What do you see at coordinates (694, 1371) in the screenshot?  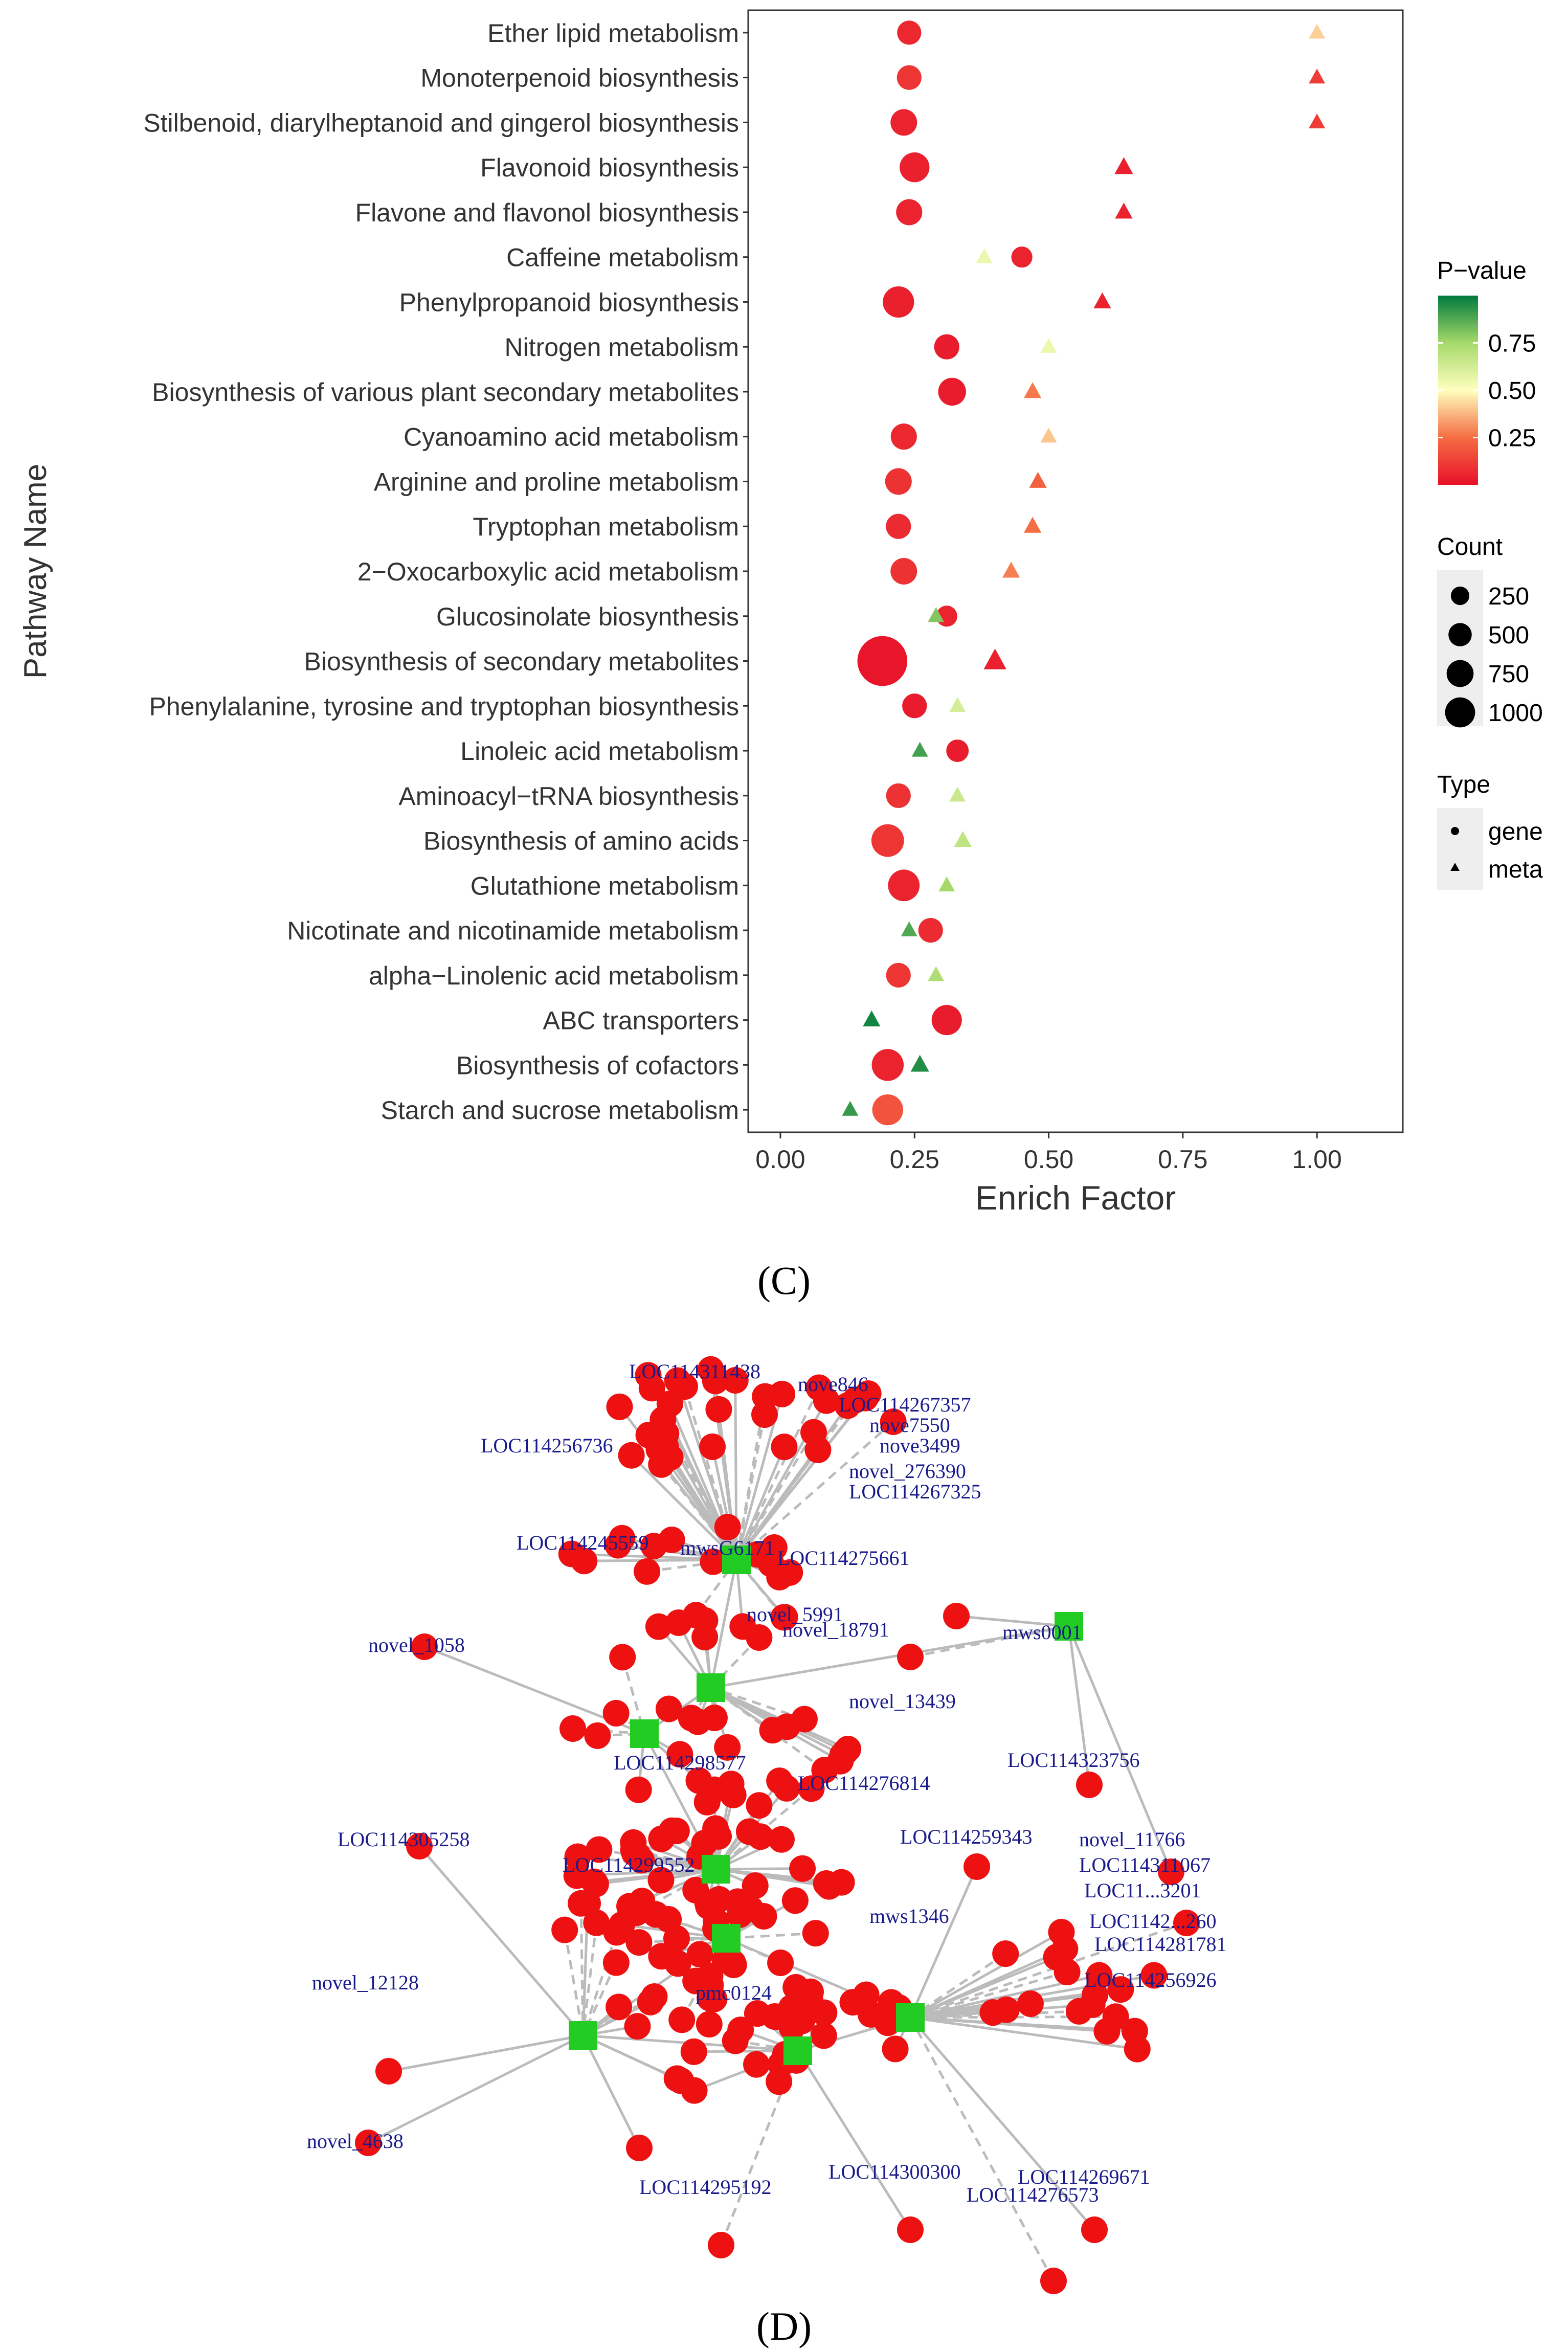 I see `network-node-label: LOC114311438` at bounding box center [694, 1371].